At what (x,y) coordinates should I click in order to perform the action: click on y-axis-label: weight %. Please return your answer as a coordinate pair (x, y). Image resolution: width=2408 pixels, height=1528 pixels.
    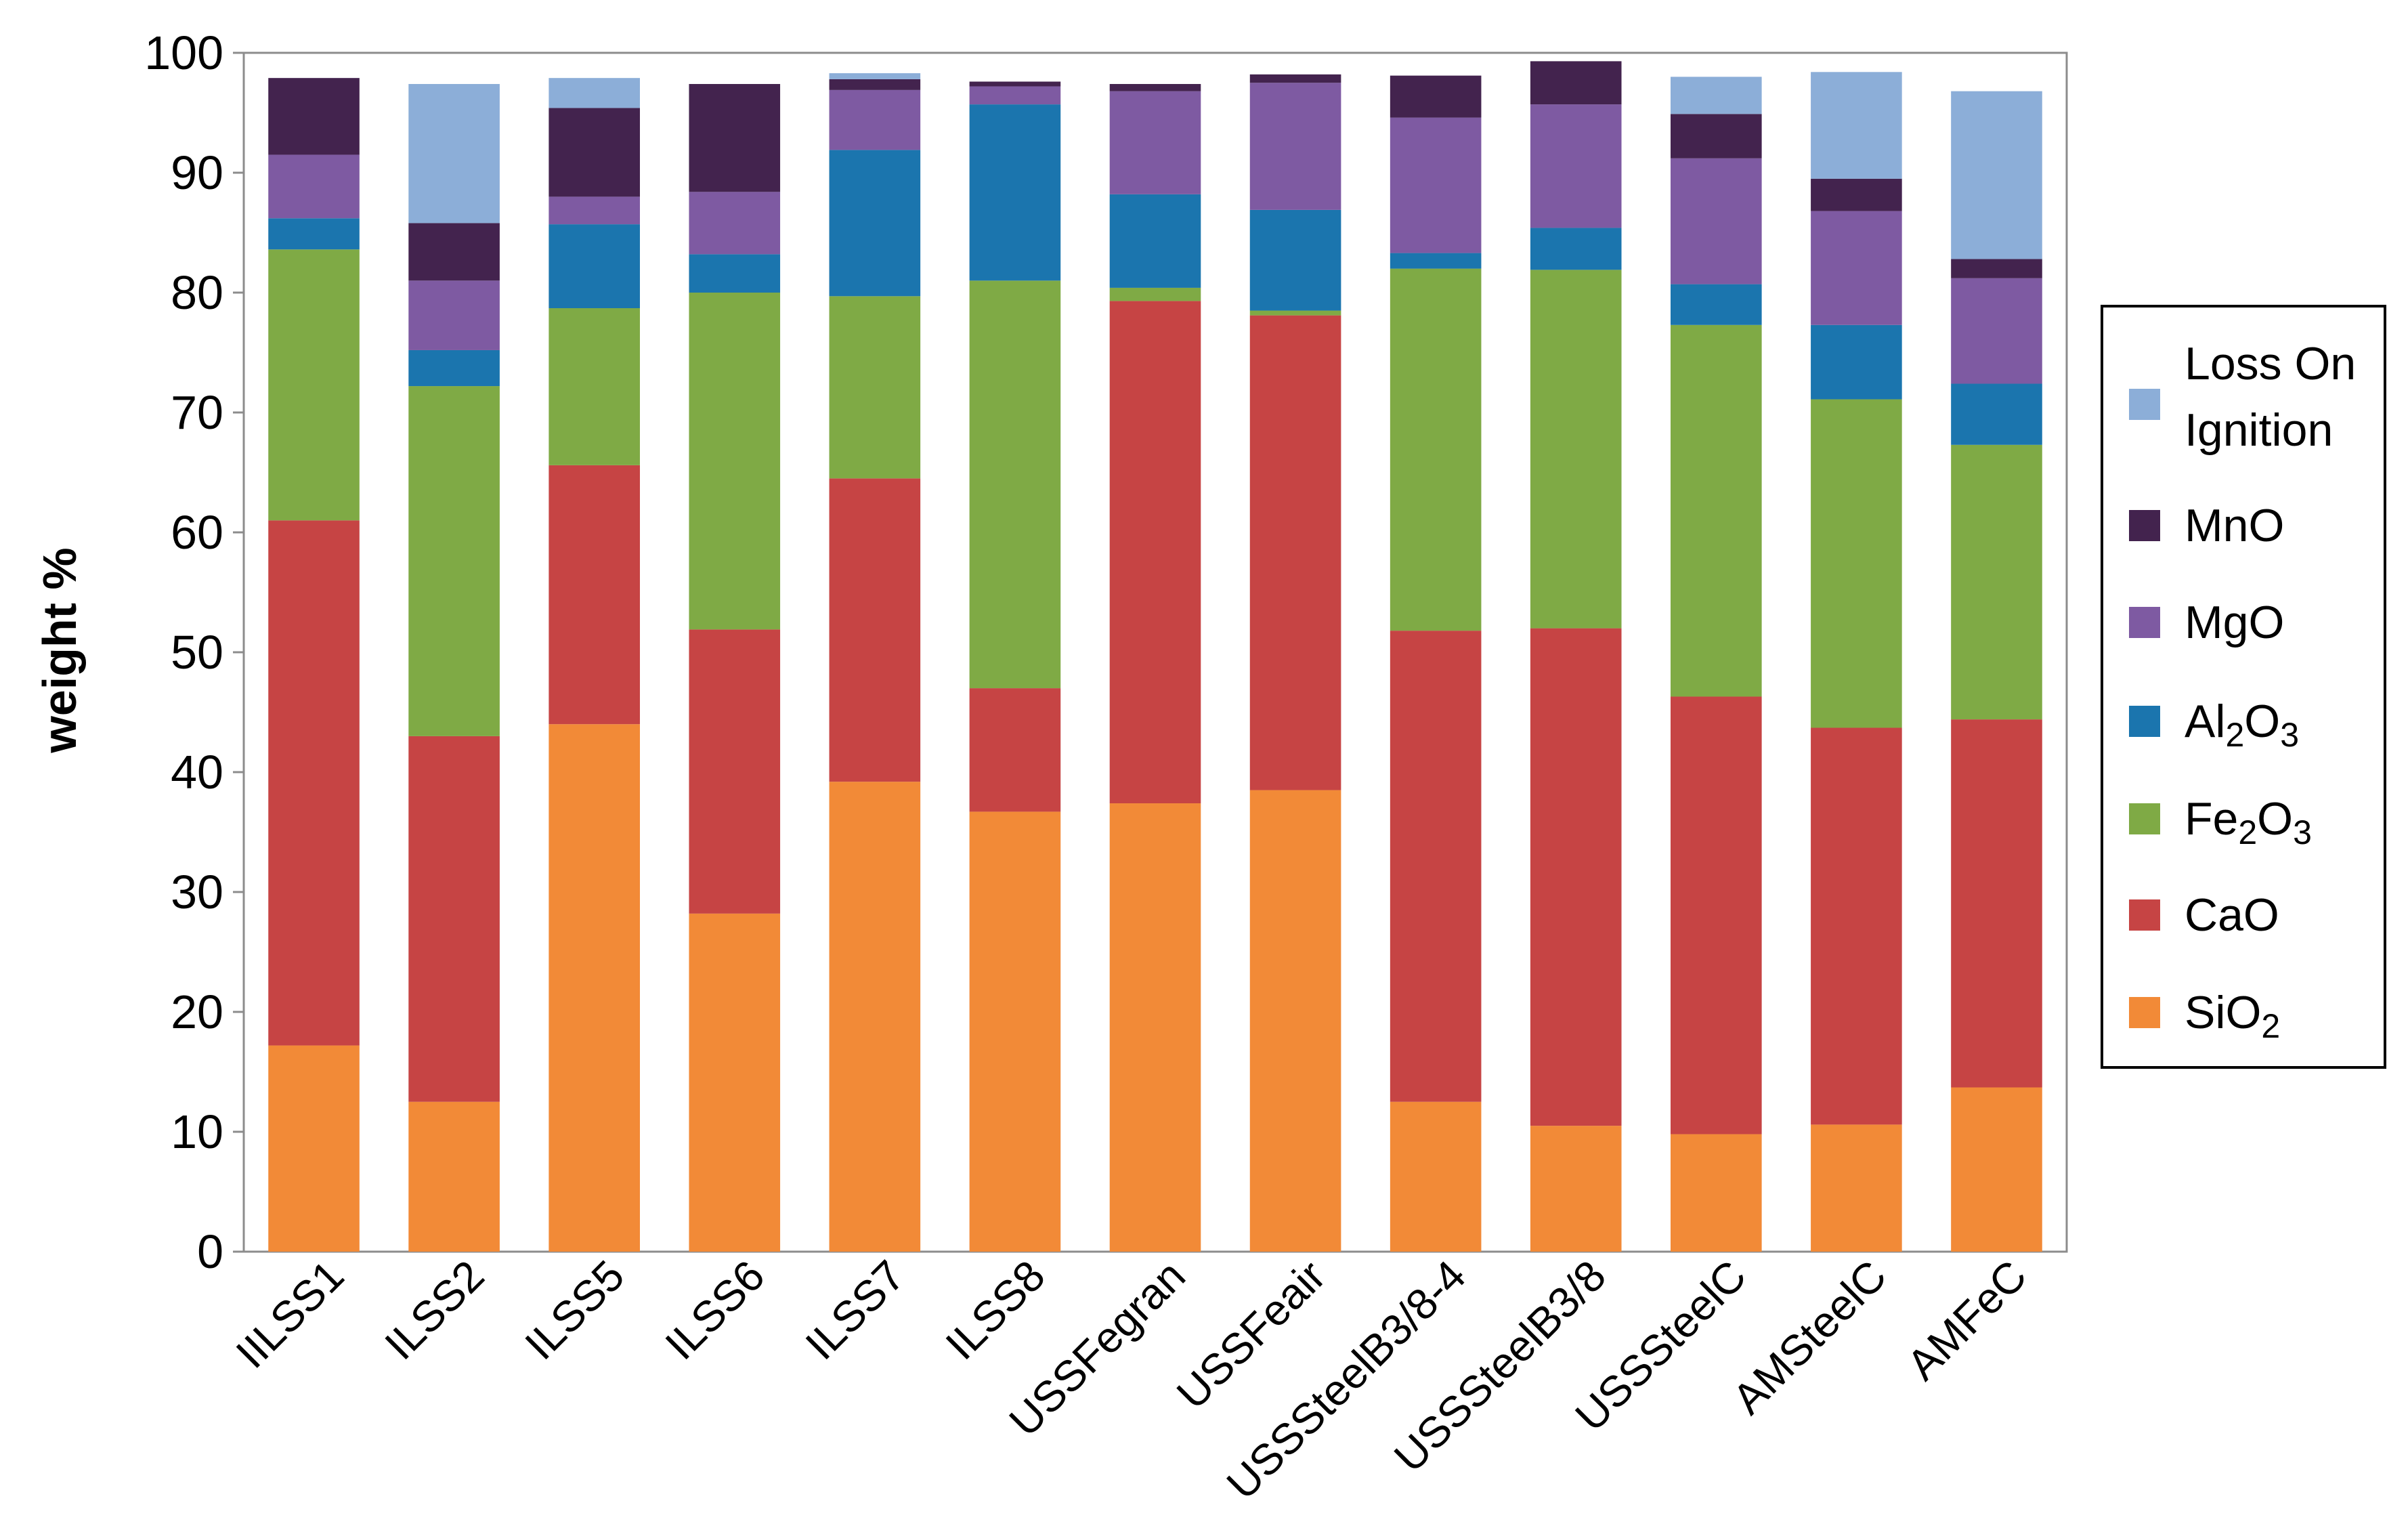
    Looking at the image, I should click on (59, 650).